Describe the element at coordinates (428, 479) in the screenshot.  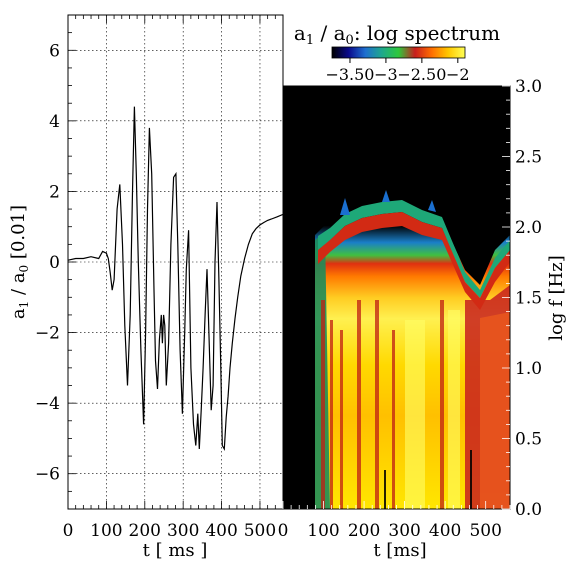
I see `heatmap-black-streaks` at that location.